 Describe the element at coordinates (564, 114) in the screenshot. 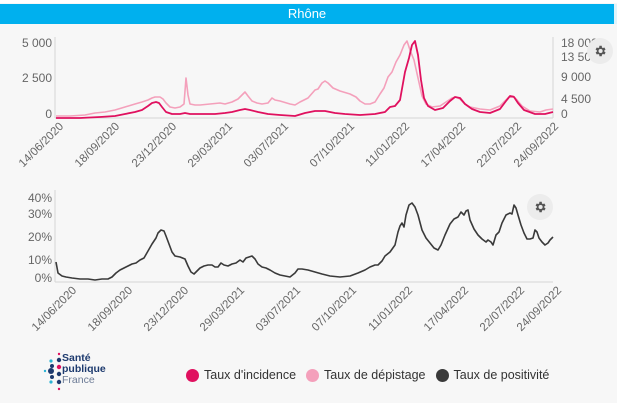

I see `right-axis-tick: 0` at that location.